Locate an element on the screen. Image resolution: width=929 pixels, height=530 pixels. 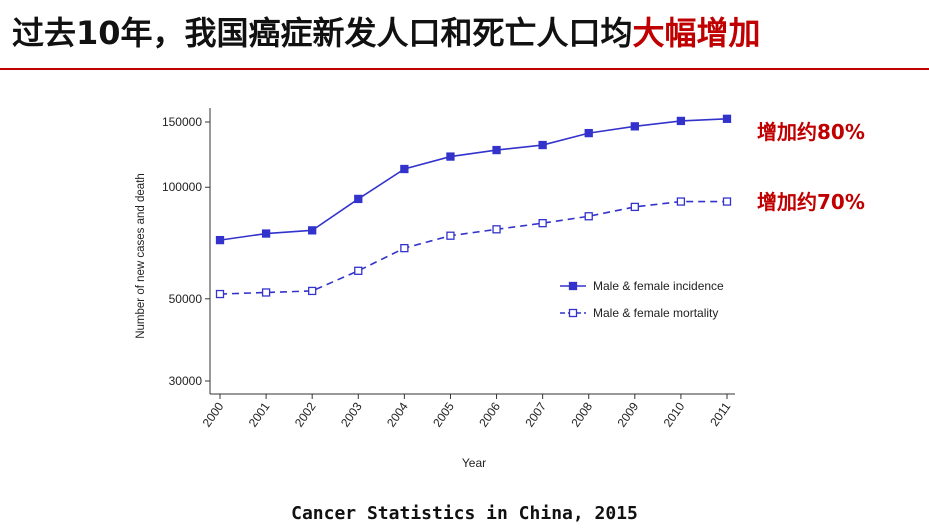
x-tick-label: 2000 is located at coordinates (213, 414).